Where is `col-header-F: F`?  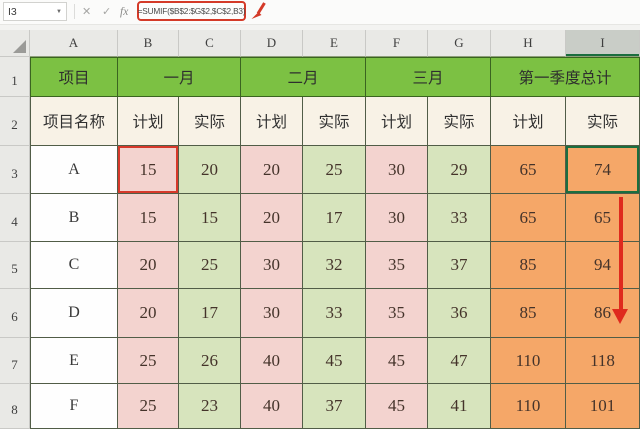
col-header-F: F is located at coordinates (397, 43).